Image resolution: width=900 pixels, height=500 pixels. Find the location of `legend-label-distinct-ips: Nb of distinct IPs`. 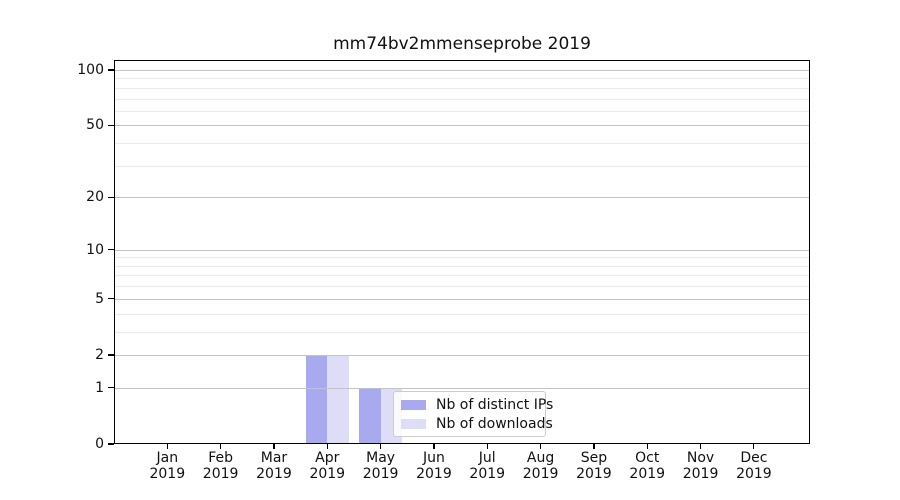

legend-label-distinct-ips: Nb of distinct IPs is located at coordinates (495, 404).